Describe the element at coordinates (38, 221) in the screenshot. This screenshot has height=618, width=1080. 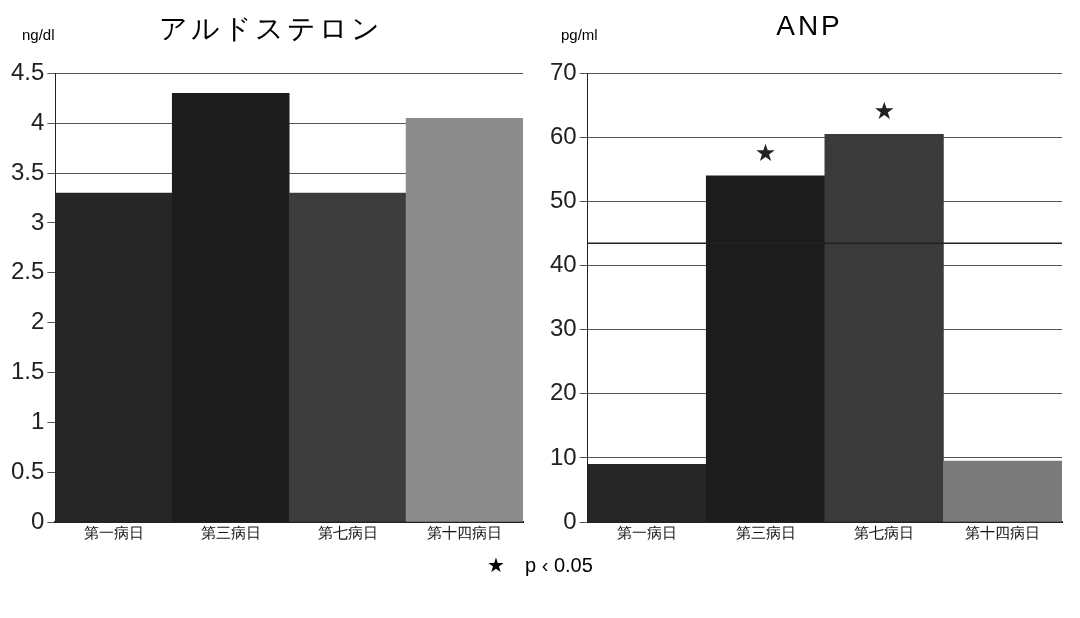
I see `y-tick-label: 3` at that location.